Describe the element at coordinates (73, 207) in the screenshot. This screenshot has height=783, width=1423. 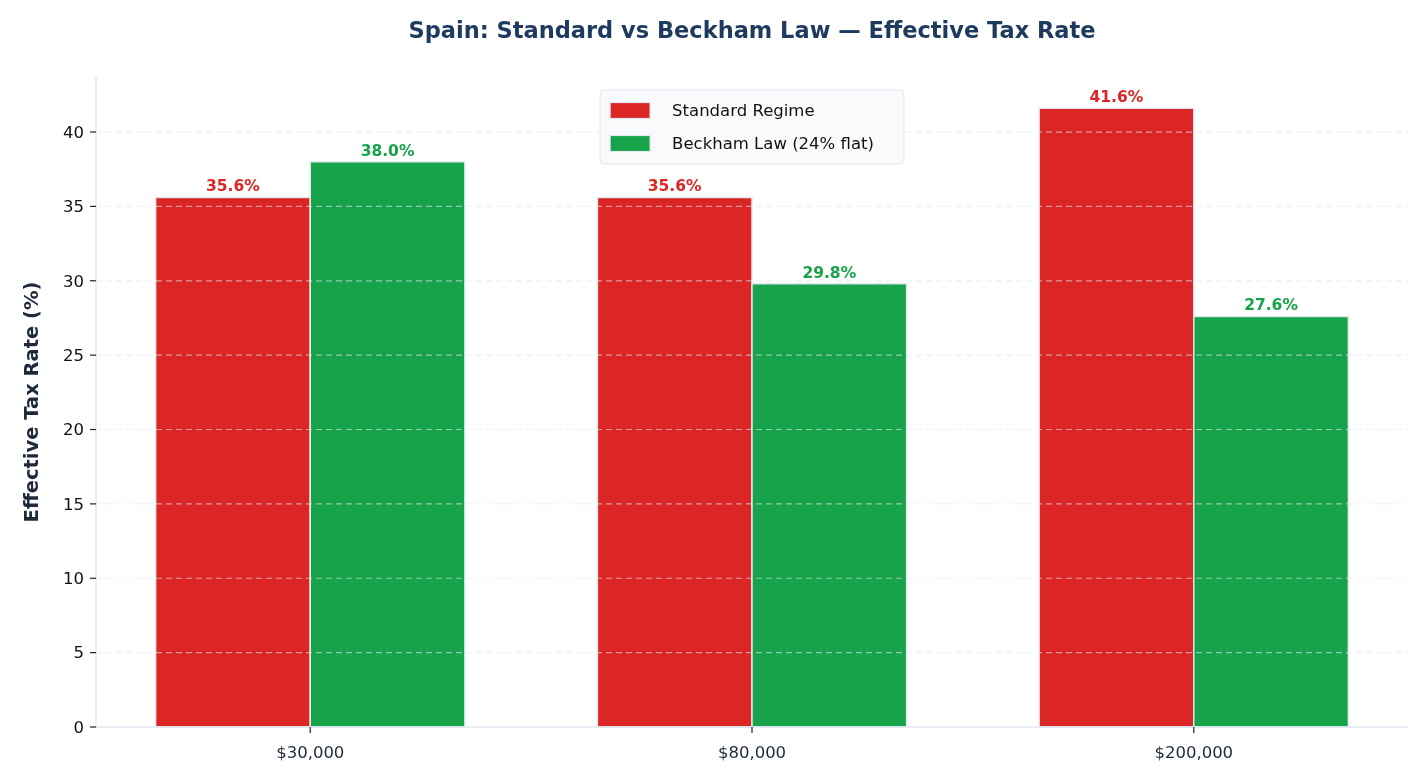
I see `y-tick-label: 35` at that location.